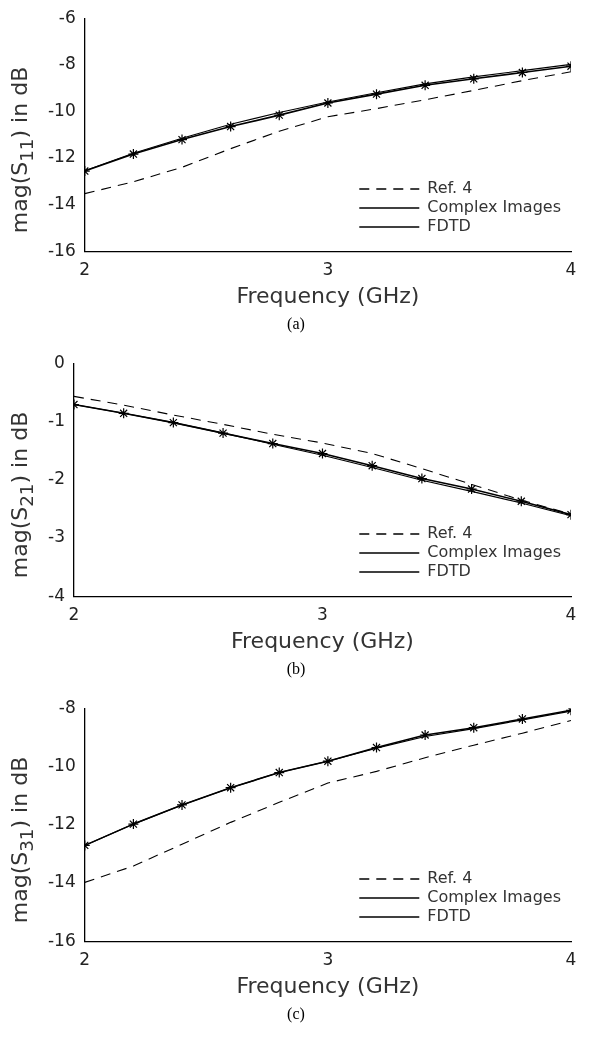  Describe the element at coordinates (56, 536) in the screenshot. I see `y-tick-label: -3` at that location.